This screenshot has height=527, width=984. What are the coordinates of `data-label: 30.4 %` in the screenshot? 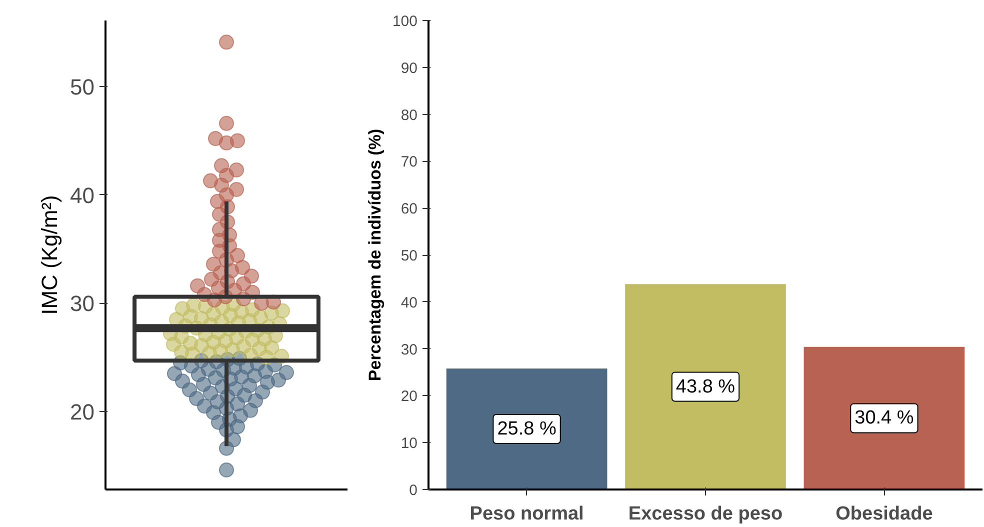 It's located at (884, 418).